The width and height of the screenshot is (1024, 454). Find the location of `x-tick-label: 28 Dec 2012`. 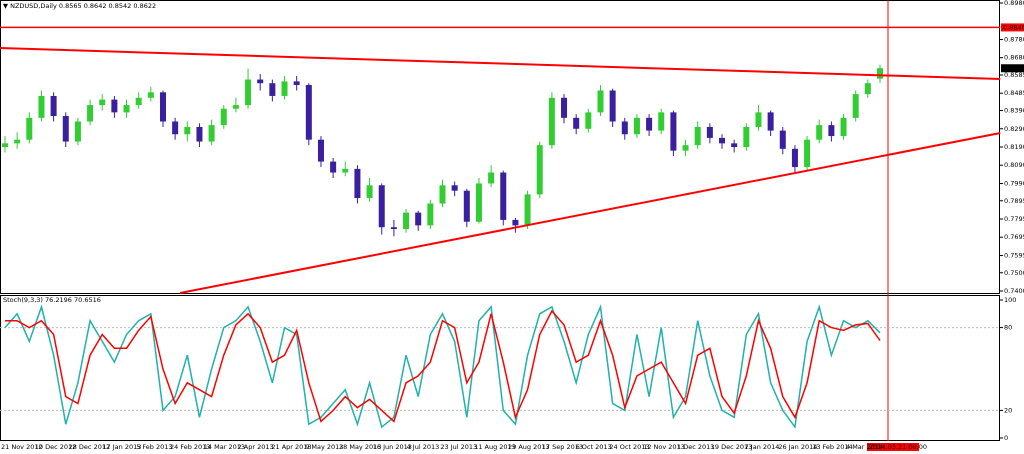

x-tick-label: 28 Dec 2012 is located at coordinates (90, 447).